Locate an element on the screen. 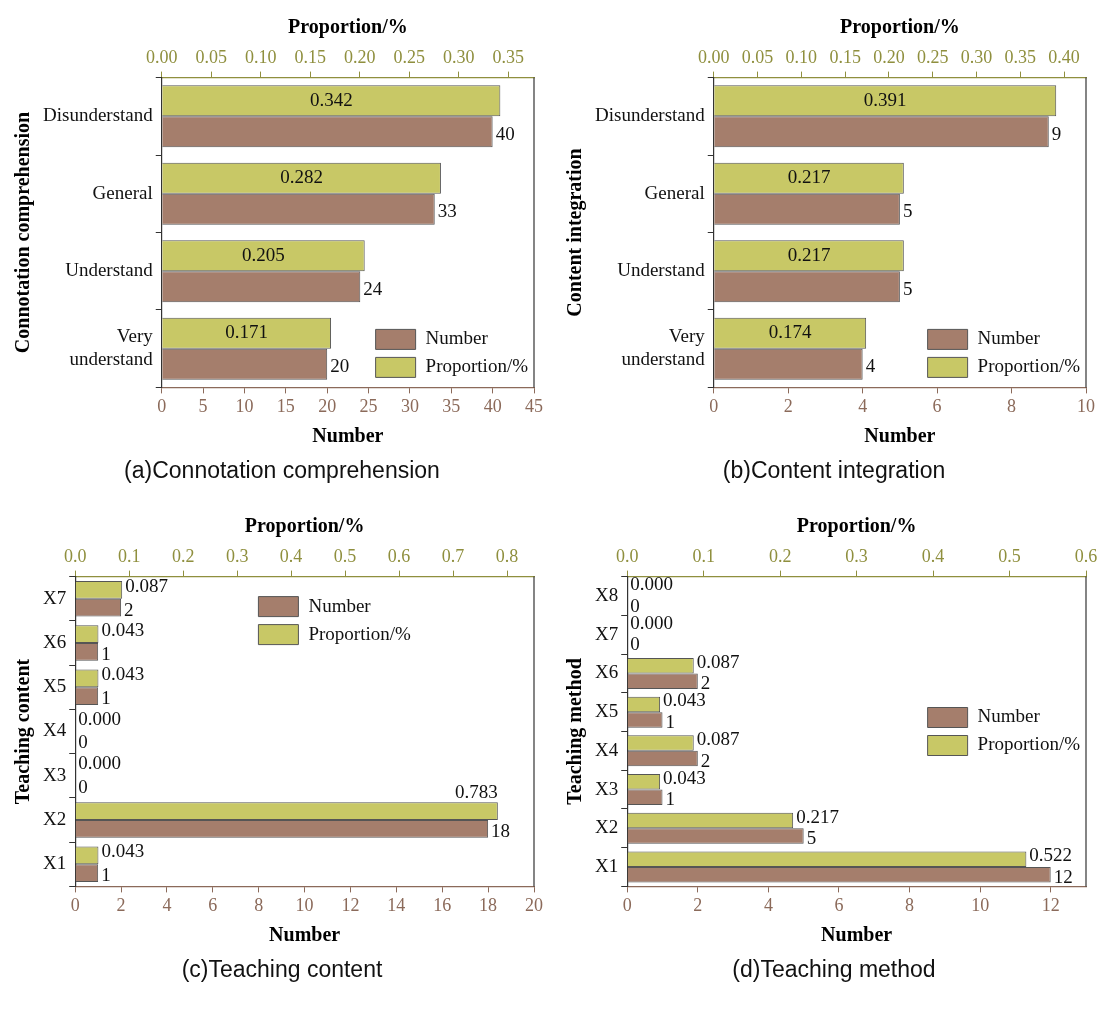 The width and height of the screenshot is (1112, 1009). data-label: 0.205 is located at coordinates (263, 254).